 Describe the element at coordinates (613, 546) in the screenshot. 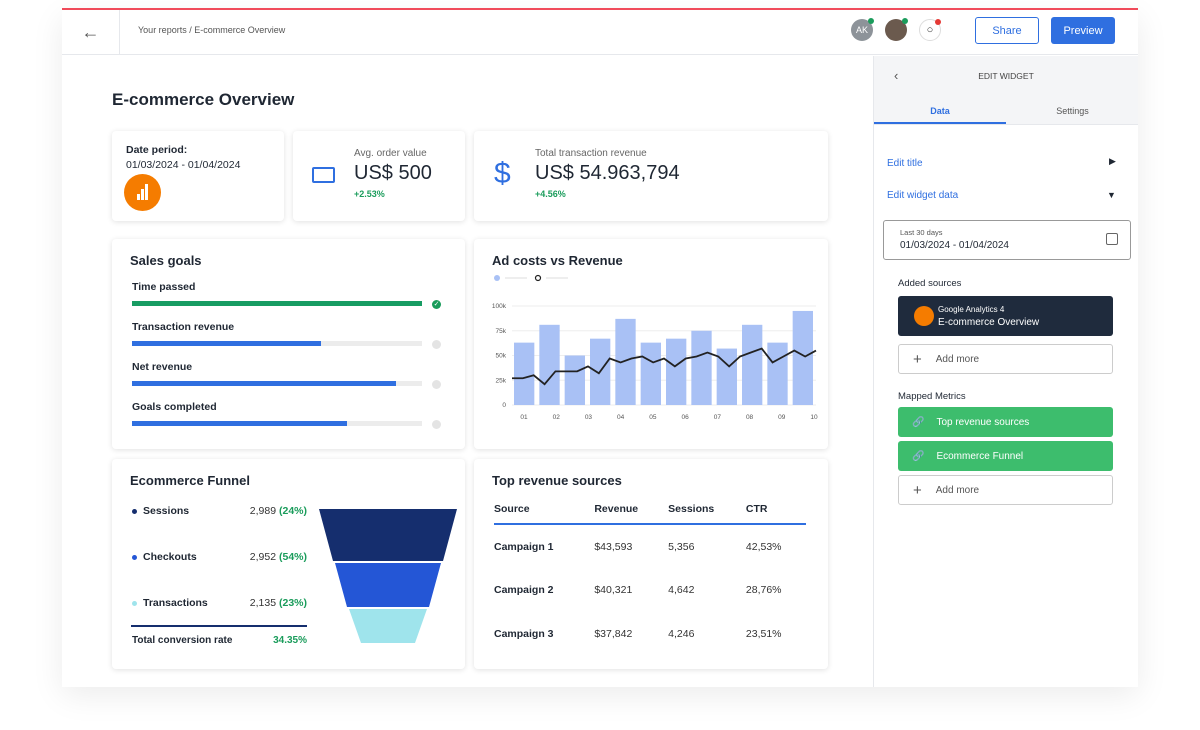

I see `table-cell: $43,593` at that location.